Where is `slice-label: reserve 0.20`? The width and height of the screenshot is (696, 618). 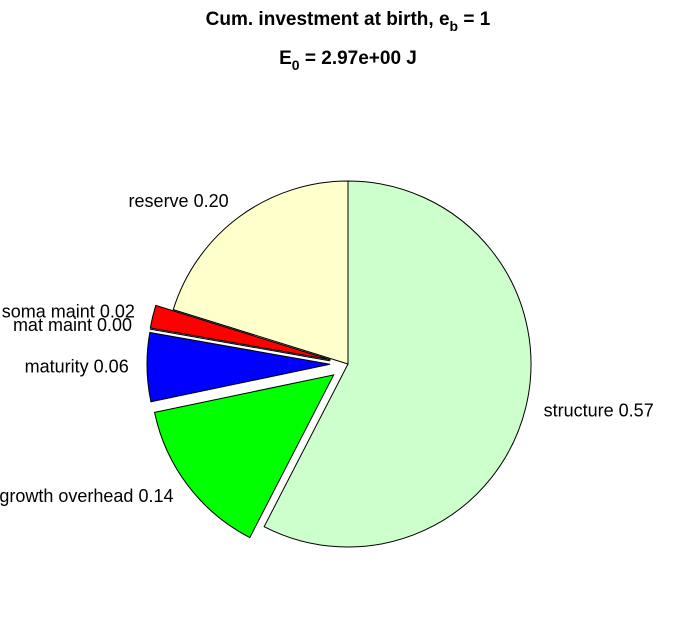 slice-label: reserve 0.20 is located at coordinates (179, 201).